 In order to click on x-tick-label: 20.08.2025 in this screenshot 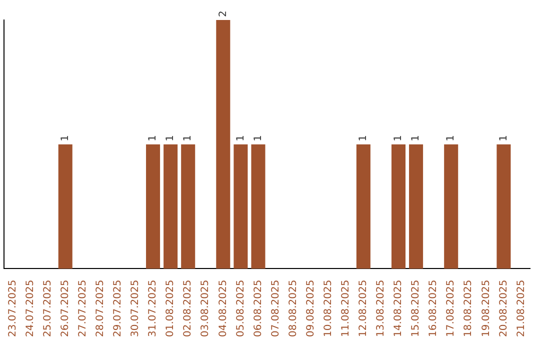, I will do `click(504, 309)`.